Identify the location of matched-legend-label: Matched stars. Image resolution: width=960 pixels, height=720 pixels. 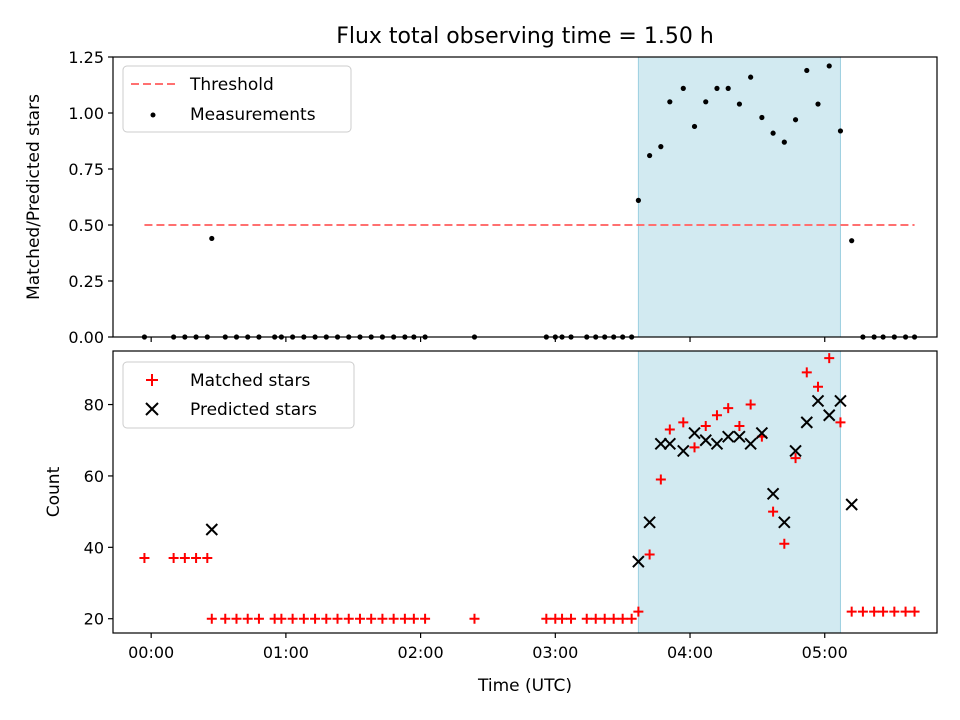
(250, 381).